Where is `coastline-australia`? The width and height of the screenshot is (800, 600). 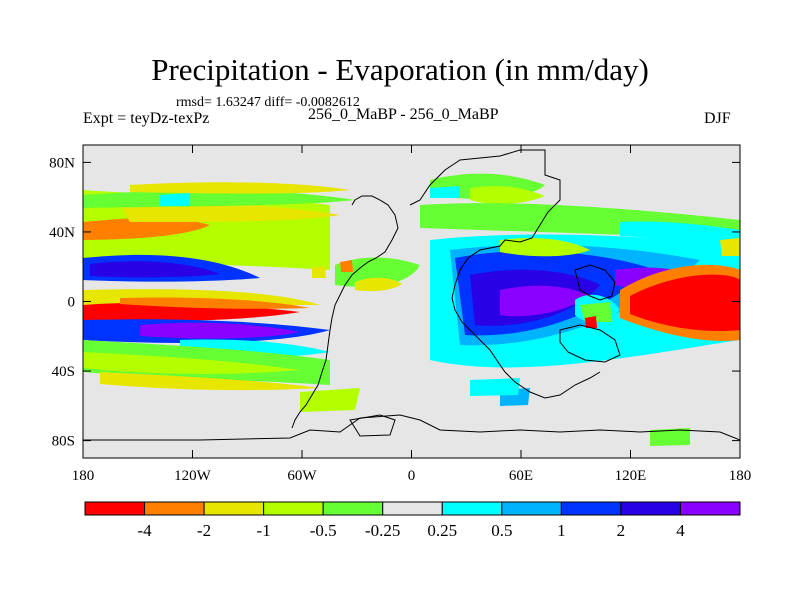
coastline-australia is located at coordinates (590, 343).